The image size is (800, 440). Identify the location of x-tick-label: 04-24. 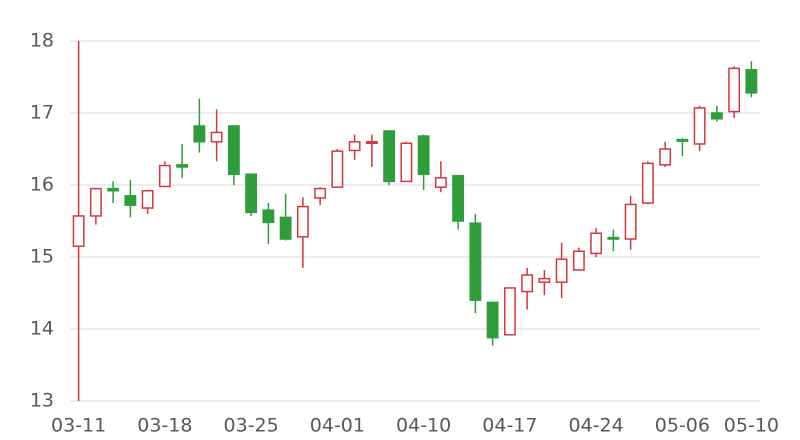
(596, 426).